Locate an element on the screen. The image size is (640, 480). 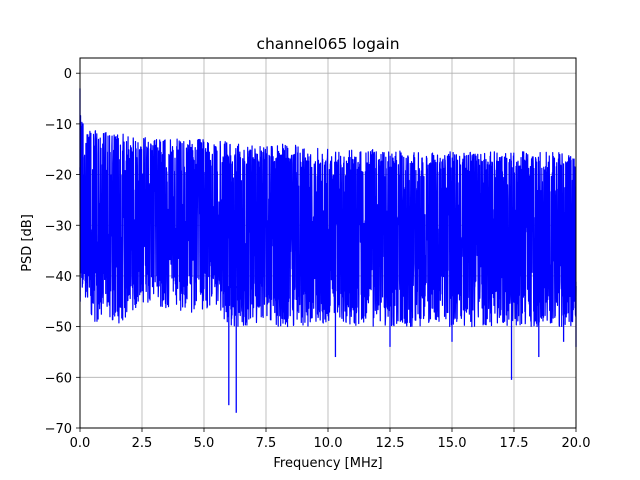
y-tick-label: −20 is located at coordinates (58, 176).